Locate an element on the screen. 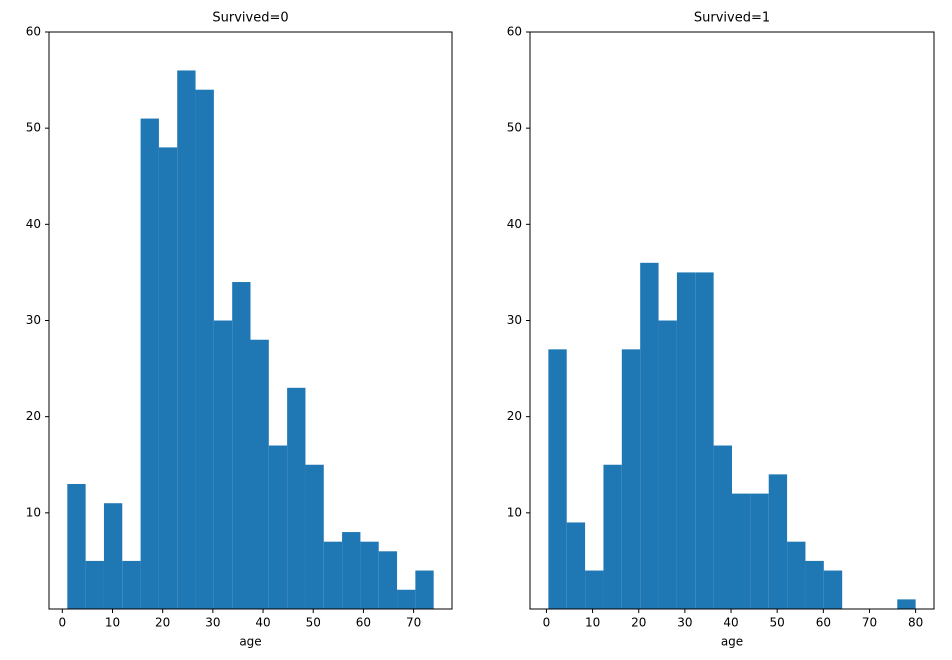  chart-title: Survived=1 is located at coordinates (732, 18).